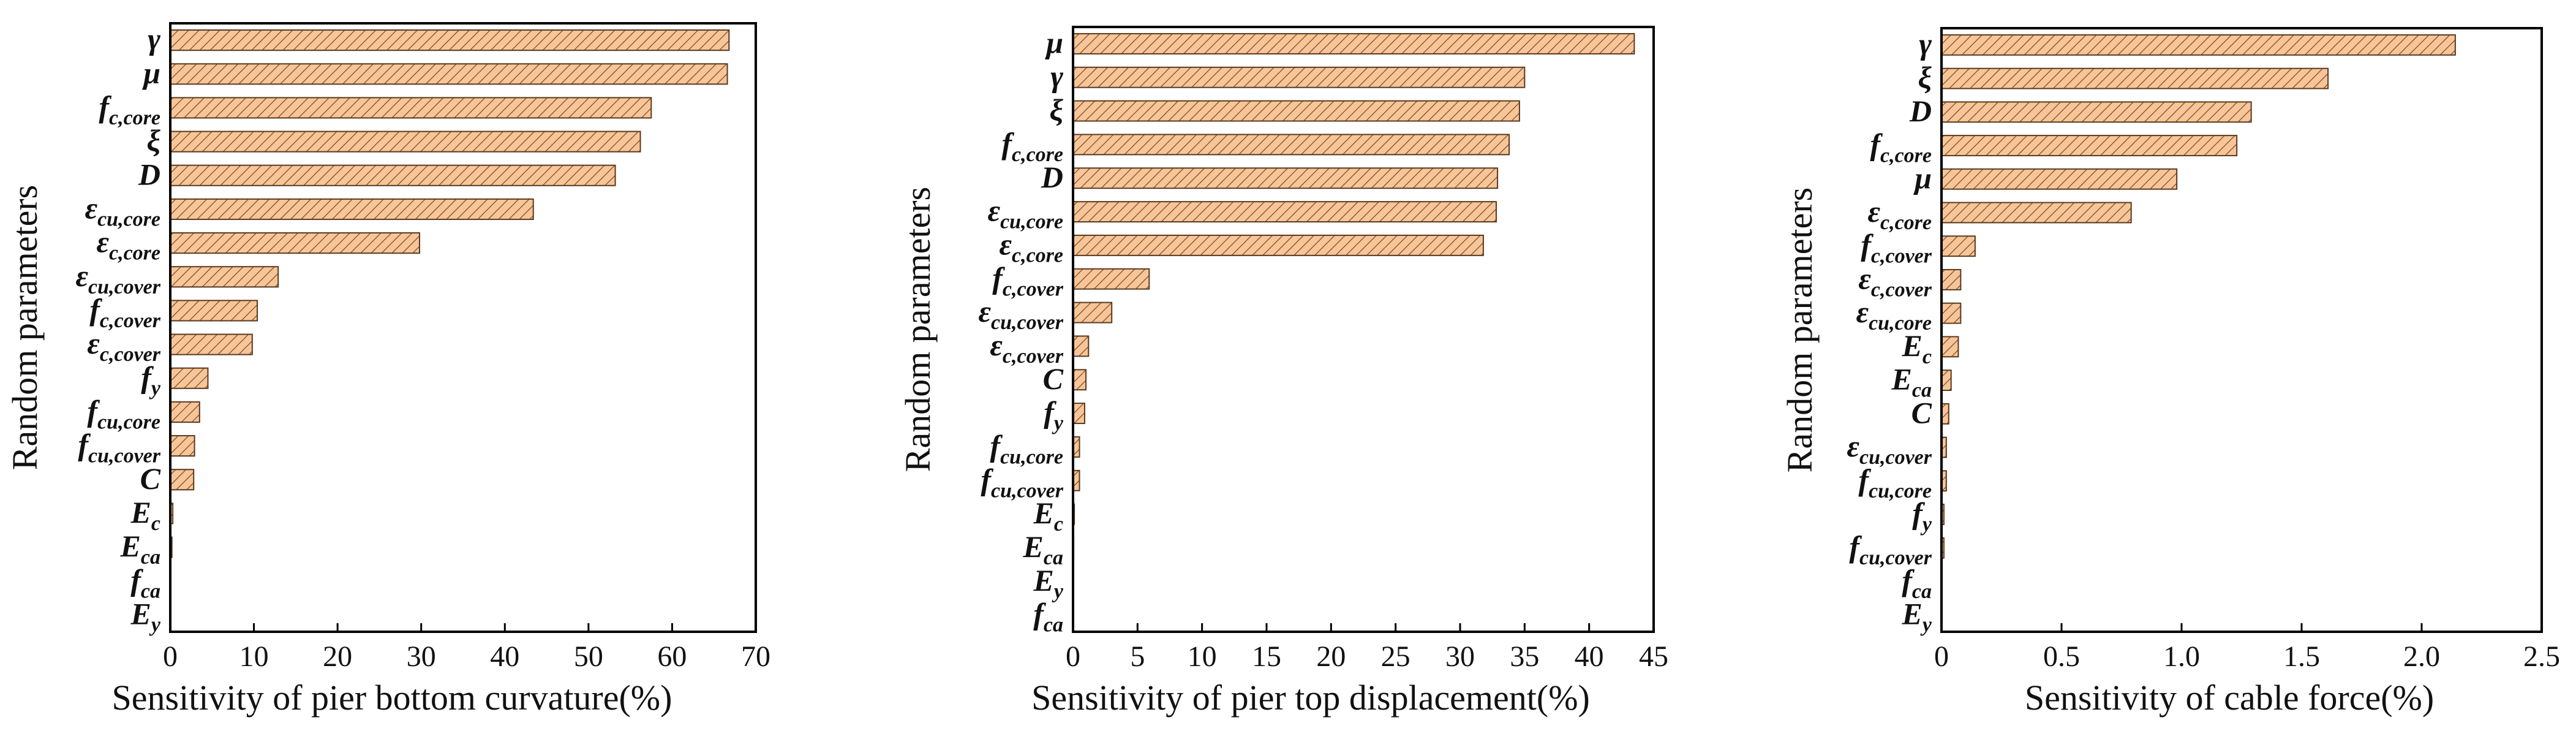 The height and width of the screenshot is (739, 2576). I want to click on x-tick-label: 40, so click(1590, 656).